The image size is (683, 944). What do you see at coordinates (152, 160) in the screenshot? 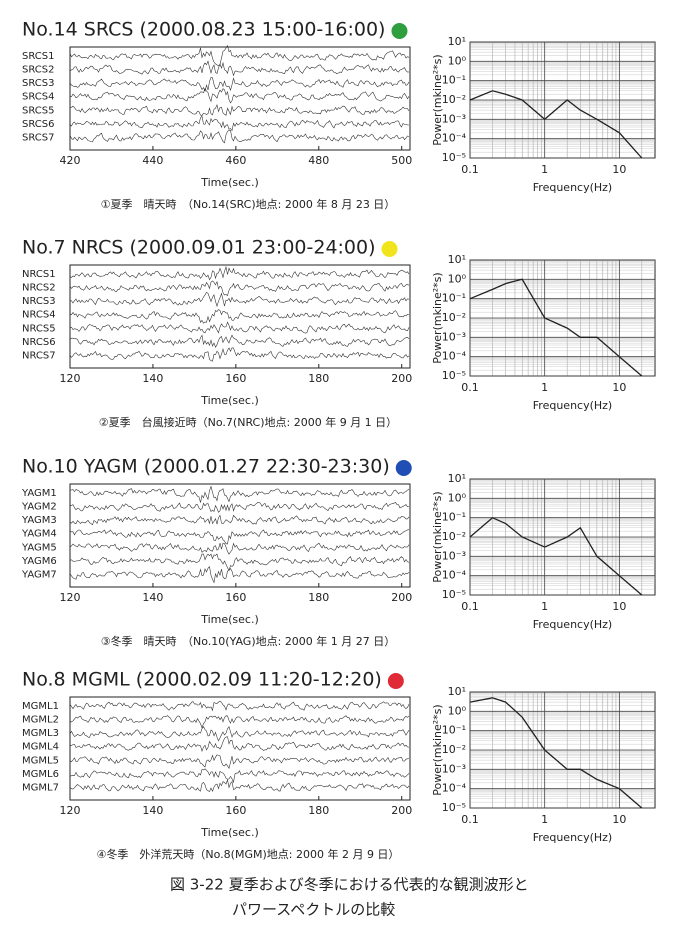
I see `x-tick-label: 440` at bounding box center [152, 160].